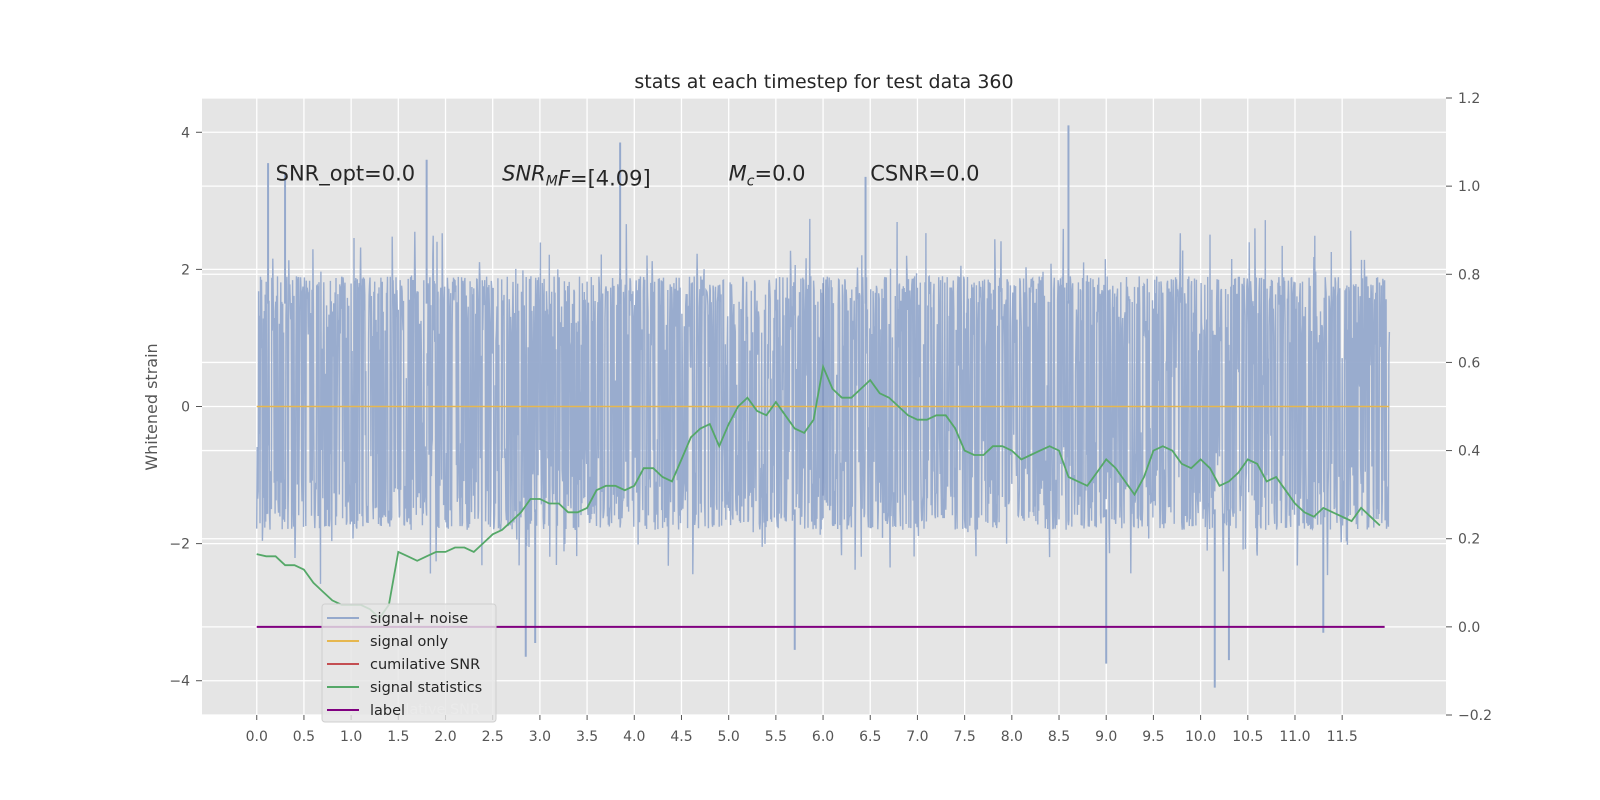 The image size is (1600, 800). I want to click on x-tick-label: 9.5, so click(1153, 737).